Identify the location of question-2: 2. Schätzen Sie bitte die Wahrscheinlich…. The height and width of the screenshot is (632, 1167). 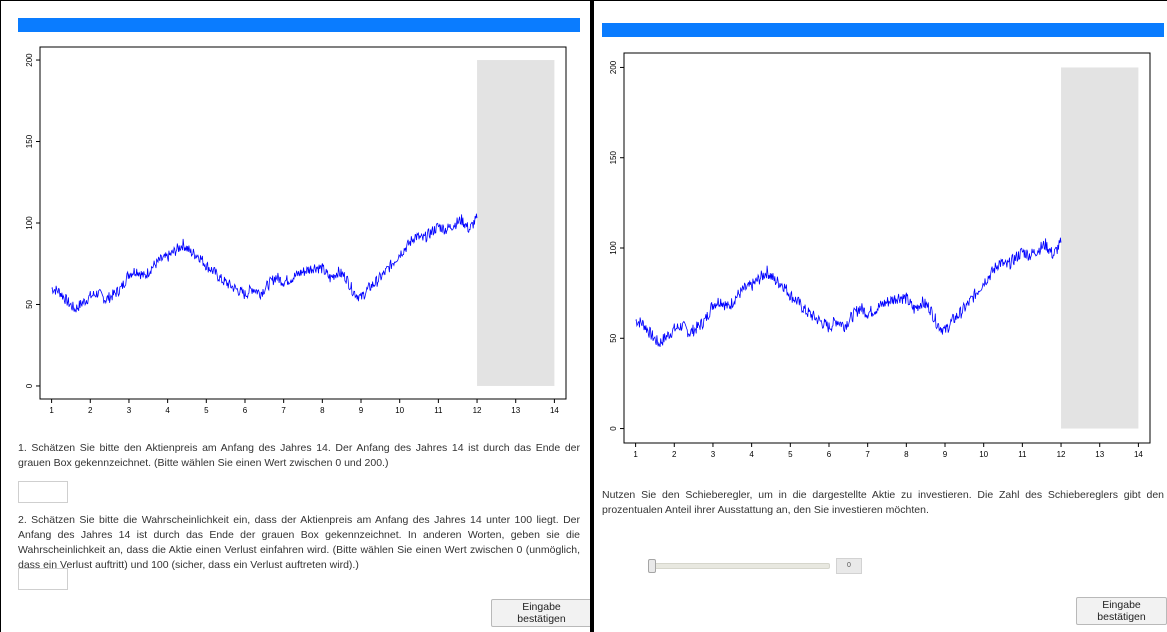
(299, 542).